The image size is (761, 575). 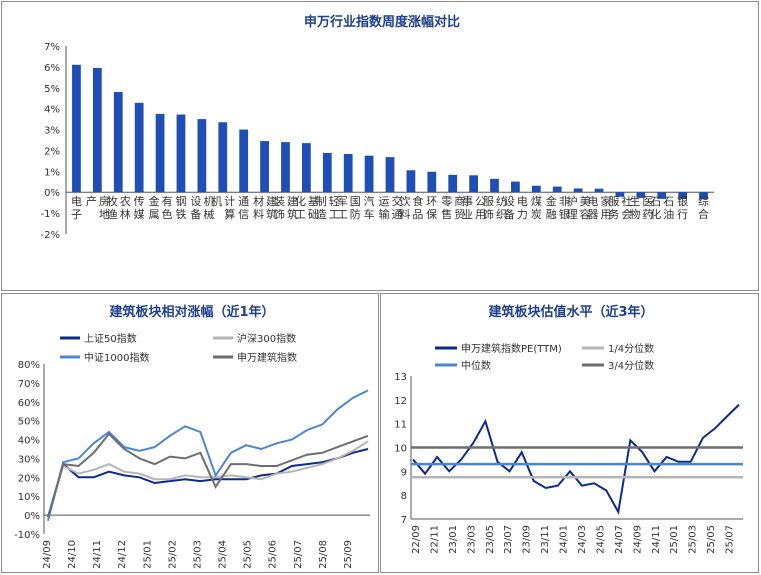 I want to click on legend-label: 申万建筑指数, so click(x=267, y=357).